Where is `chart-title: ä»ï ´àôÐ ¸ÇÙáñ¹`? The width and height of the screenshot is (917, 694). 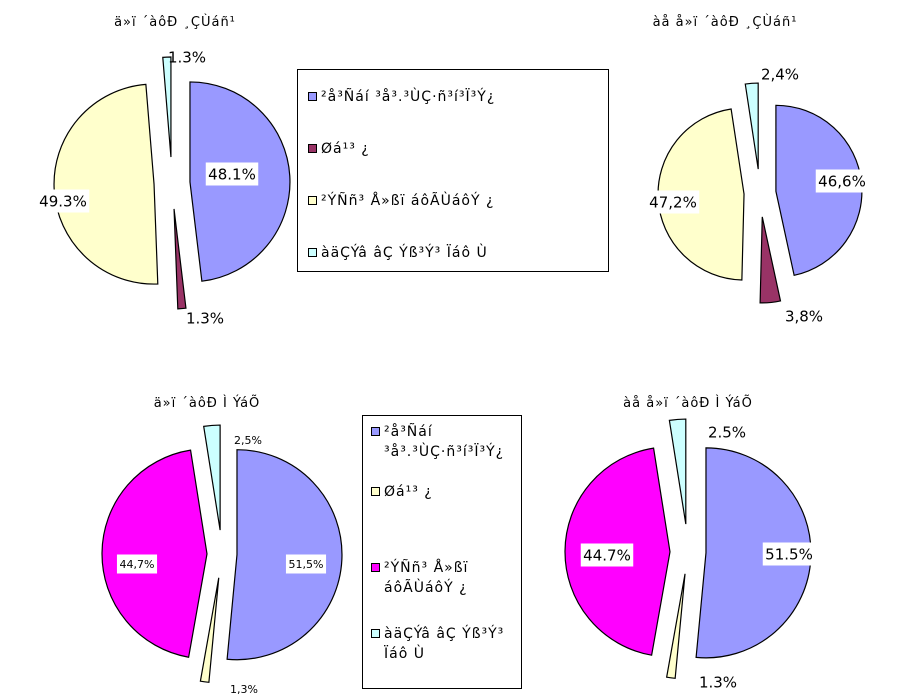
chart-title: ä»ï ´àôÐ ¸ÇÙáñ¹ is located at coordinates (175, 22).